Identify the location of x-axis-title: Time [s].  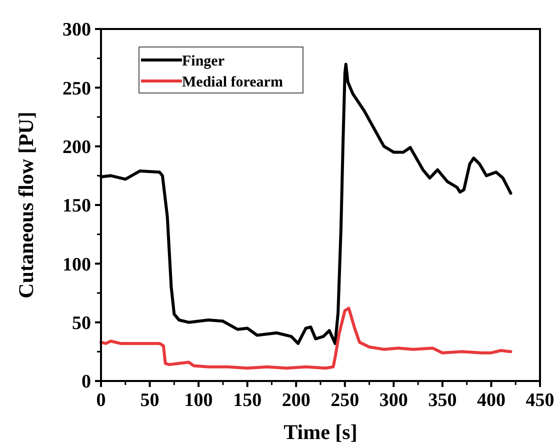
(321, 432).